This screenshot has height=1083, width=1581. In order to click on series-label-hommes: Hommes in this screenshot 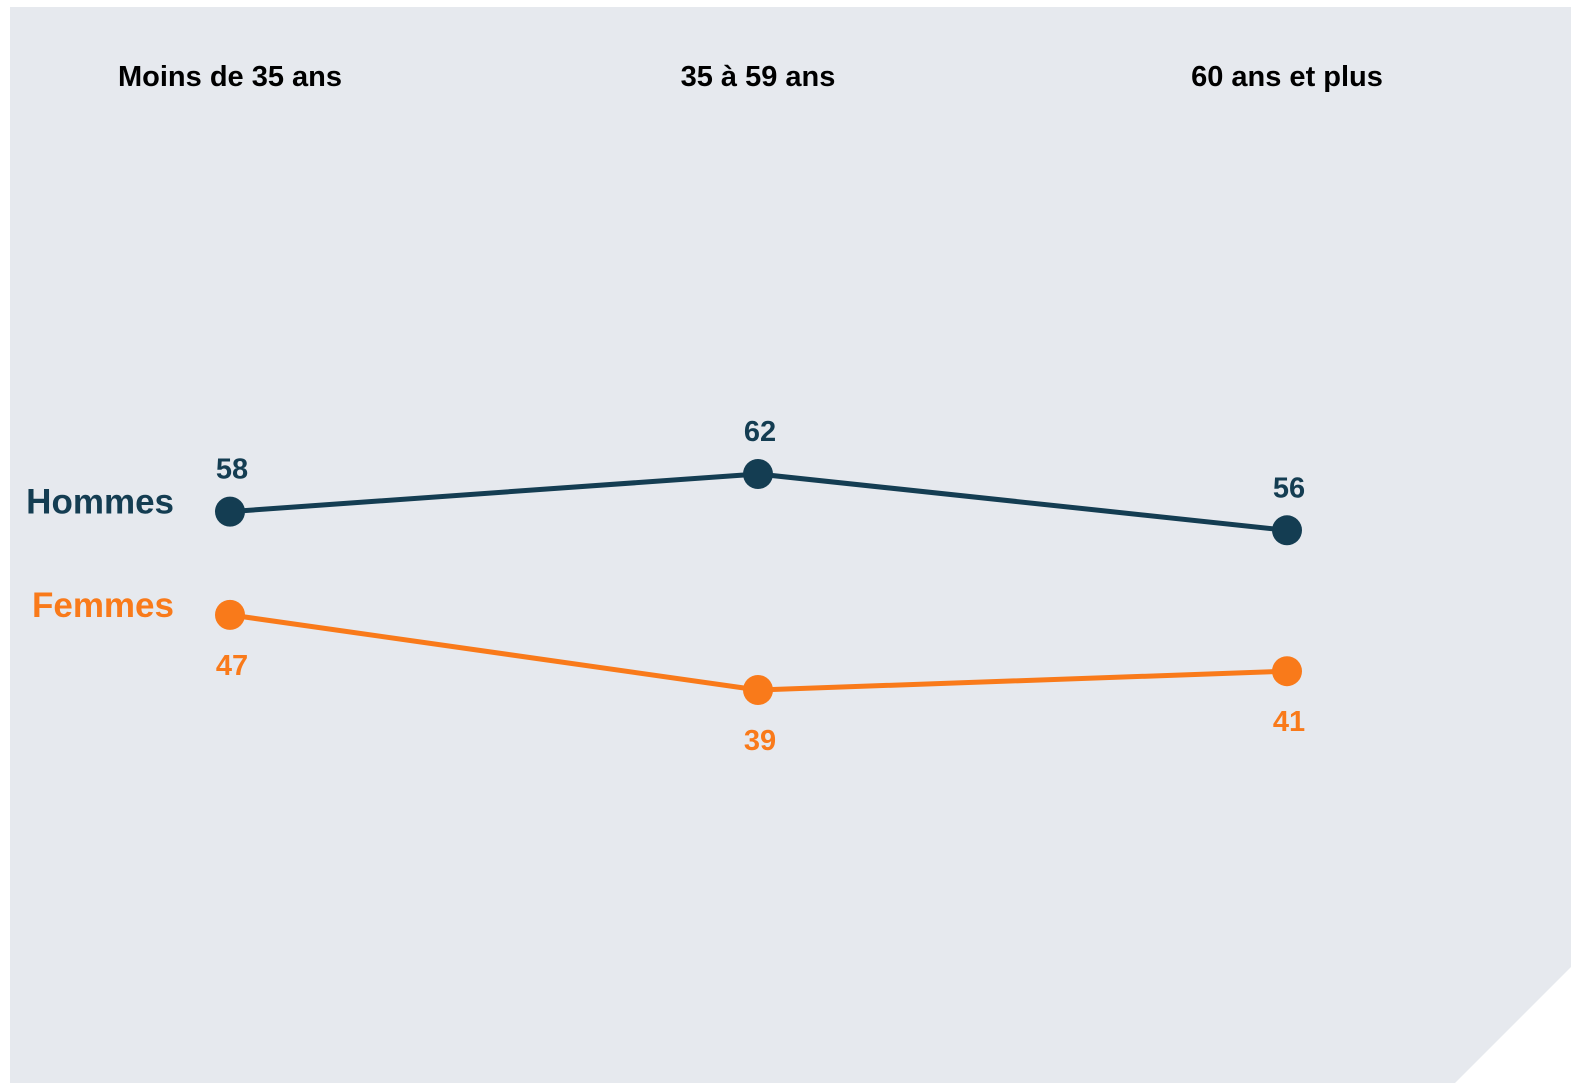, I will do `click(100, 502)`.